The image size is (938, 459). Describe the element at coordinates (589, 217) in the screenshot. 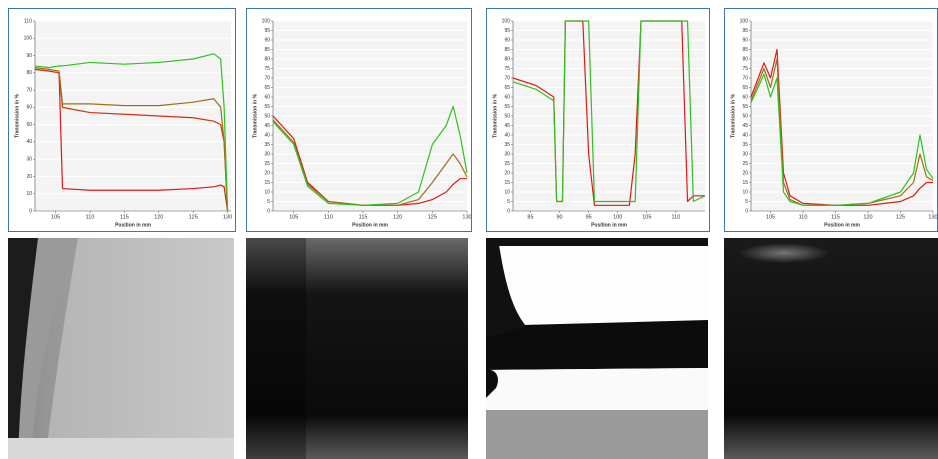

I see `x-tick-label: 95` at that location.